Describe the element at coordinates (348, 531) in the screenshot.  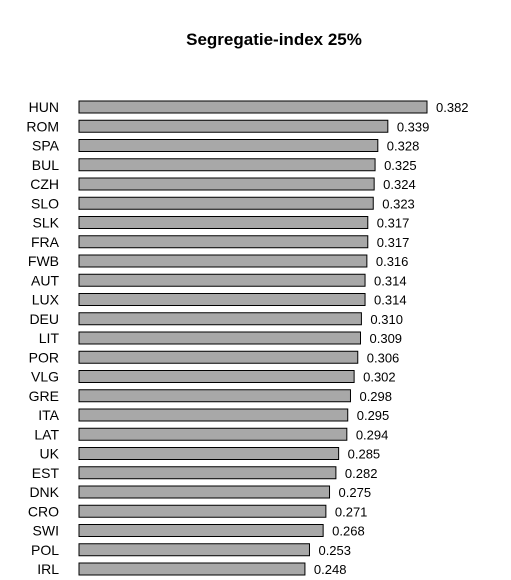
I see `value-label: 0.268` at that location.